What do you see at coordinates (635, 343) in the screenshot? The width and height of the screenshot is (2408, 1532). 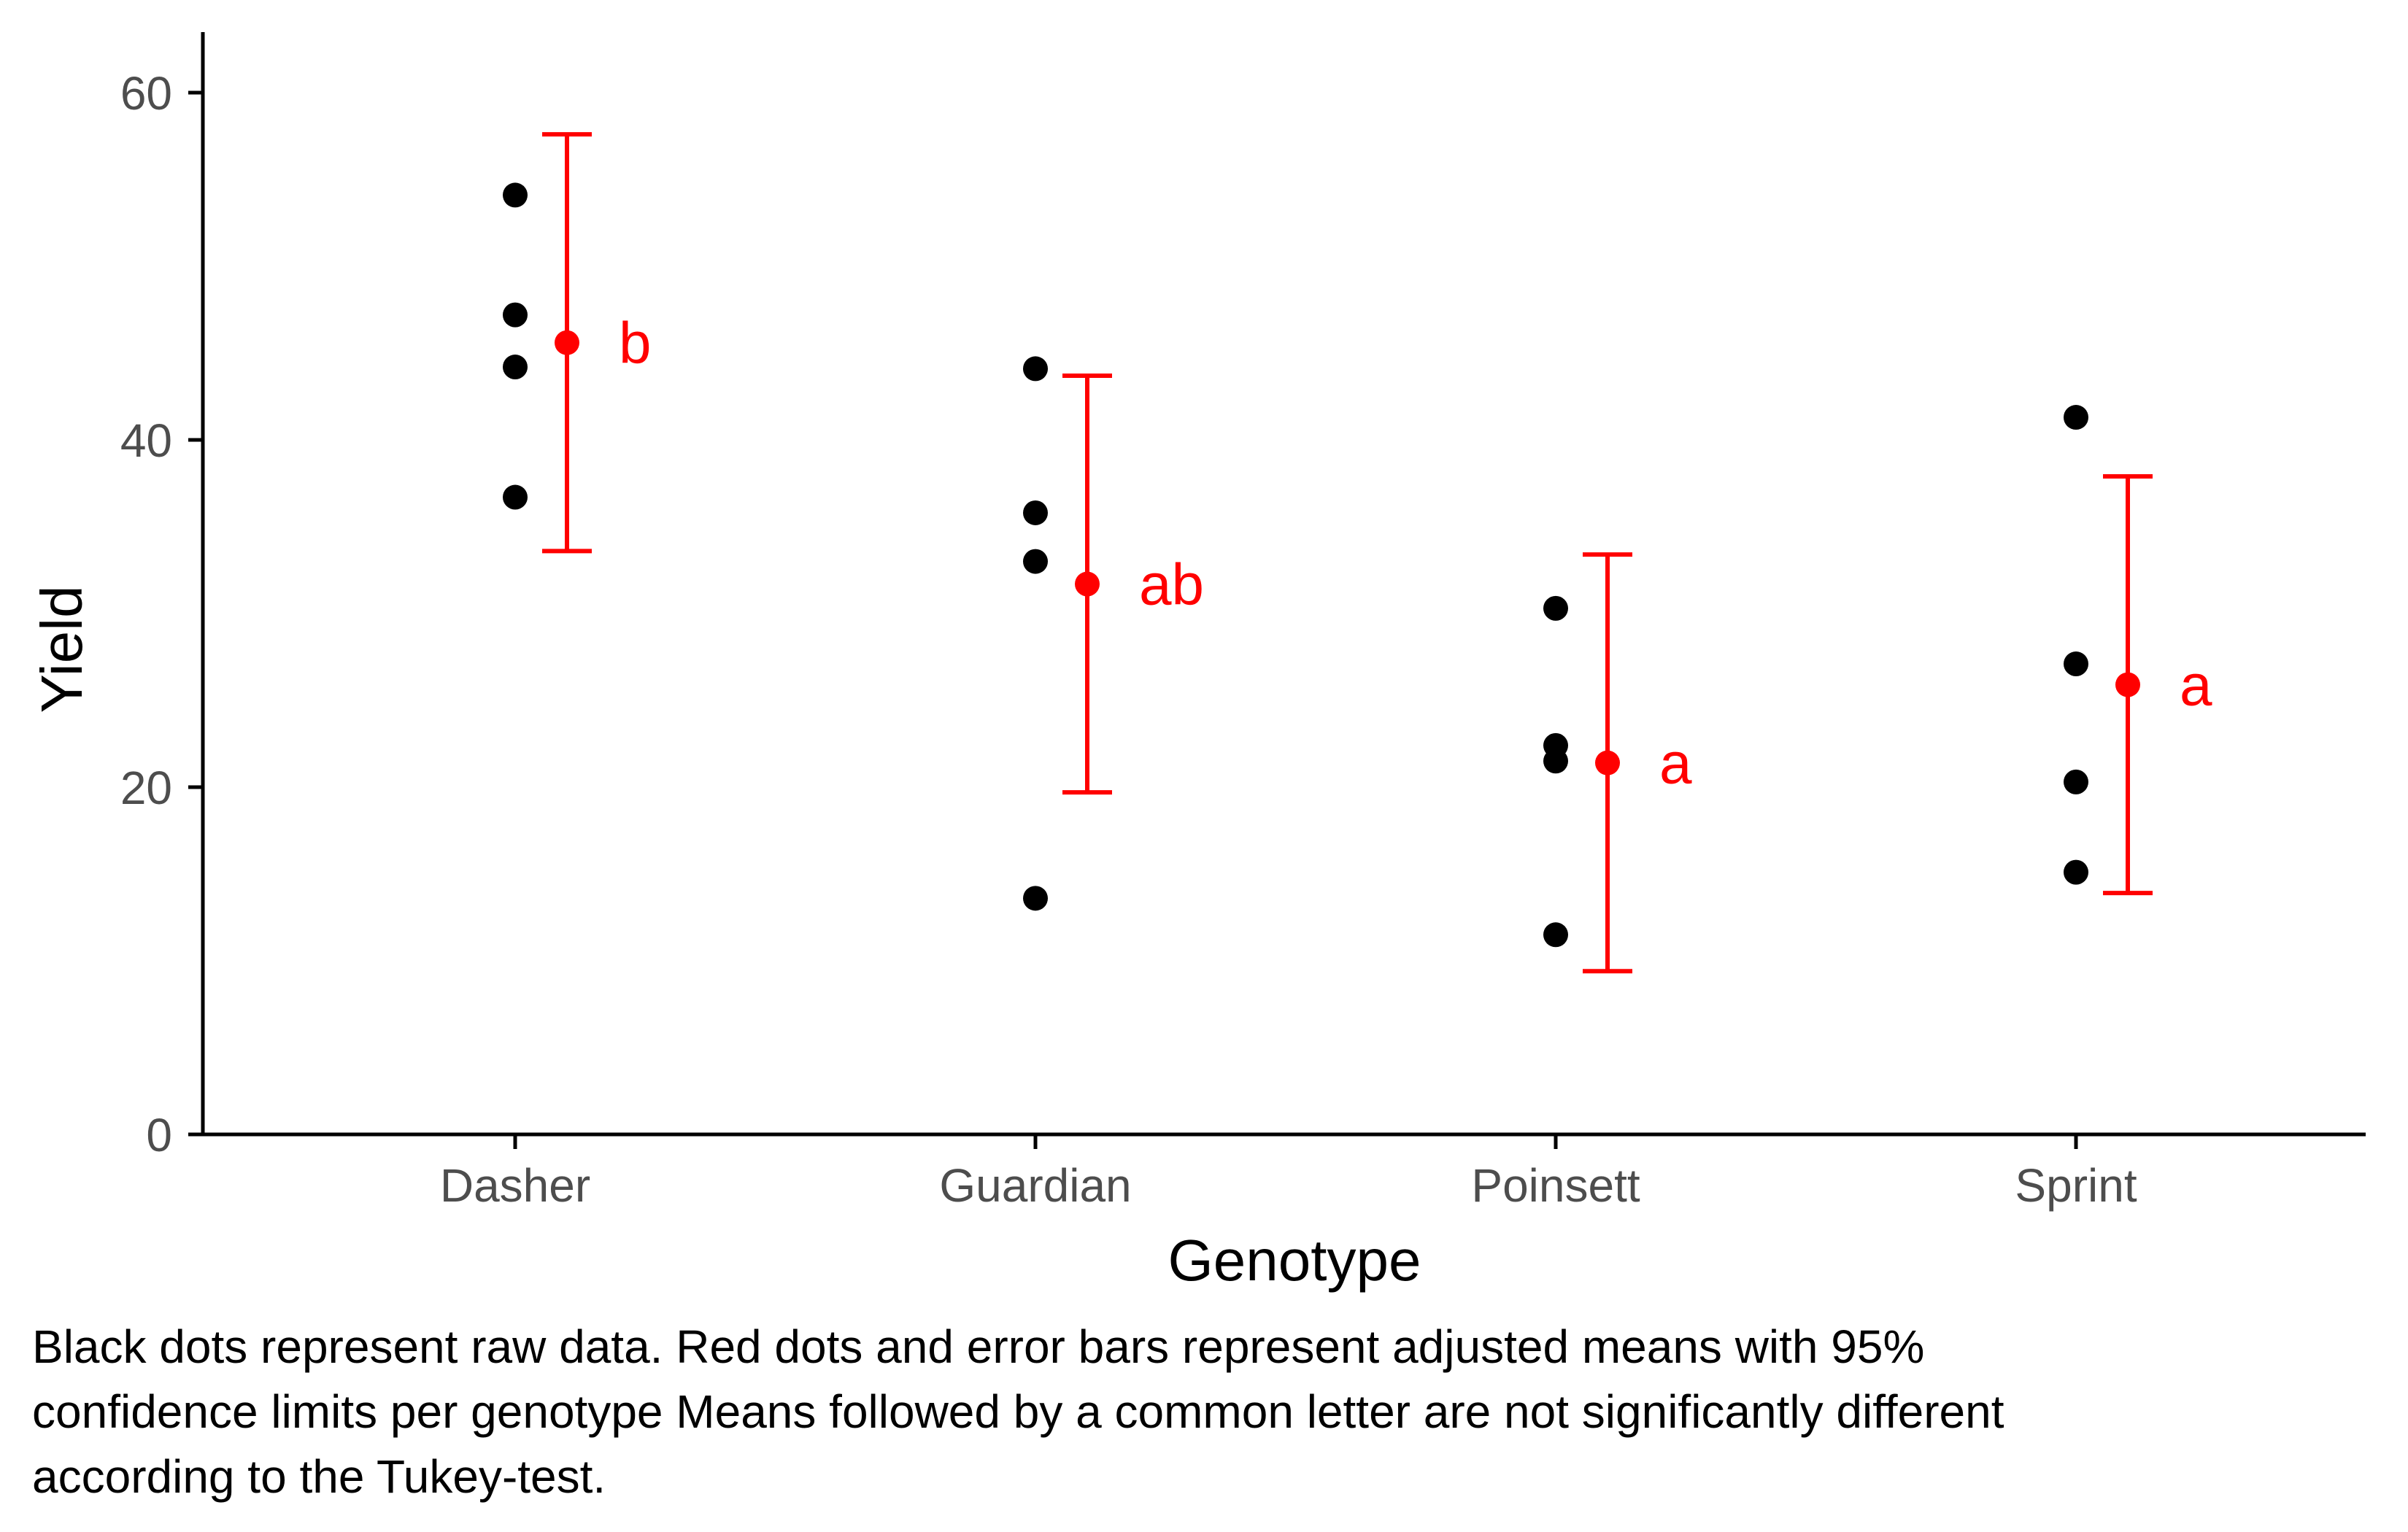 I see `significance-letter: b` at bounding box center [635, 343].